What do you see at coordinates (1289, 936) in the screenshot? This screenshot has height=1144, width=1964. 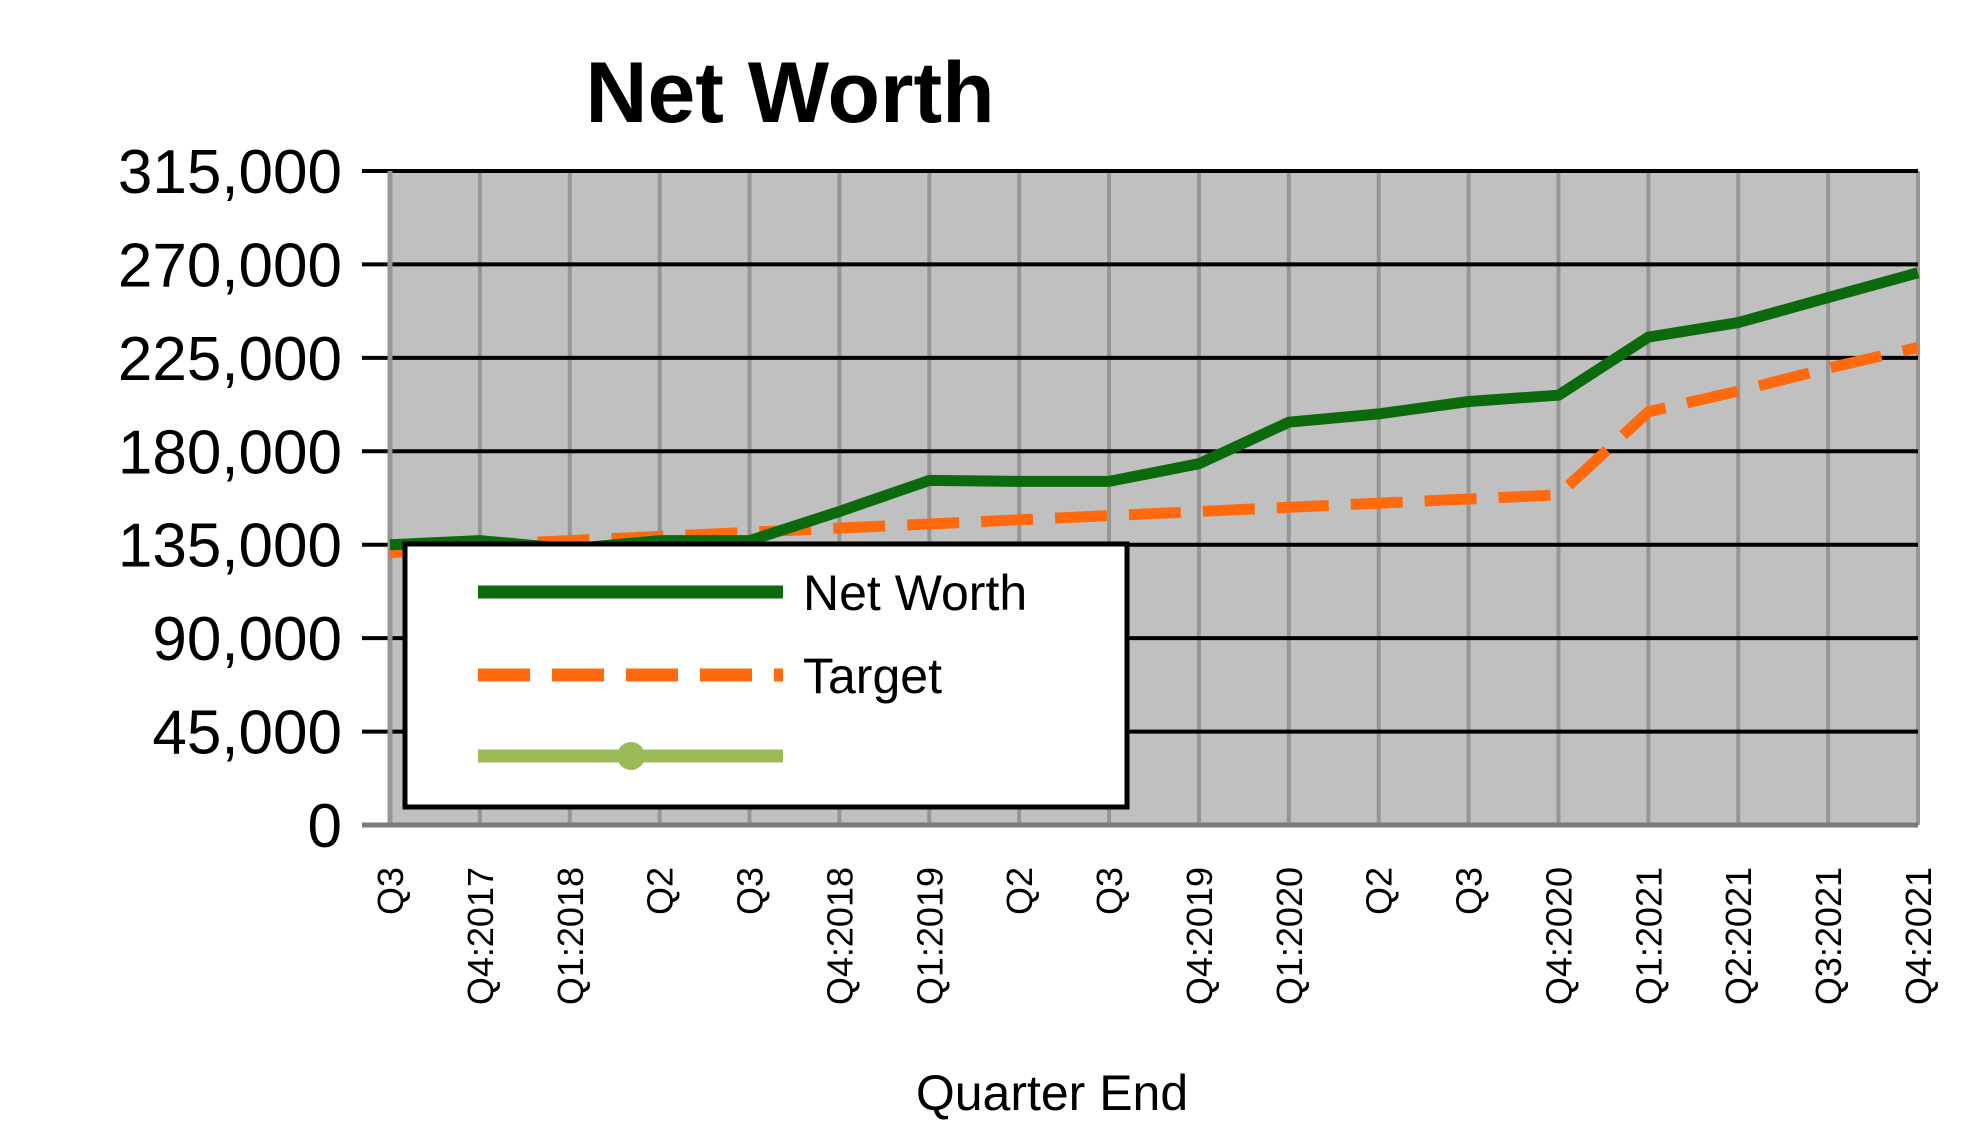 I see `x-tick-label: Q1:2020` at bounding box center [1289, 936].